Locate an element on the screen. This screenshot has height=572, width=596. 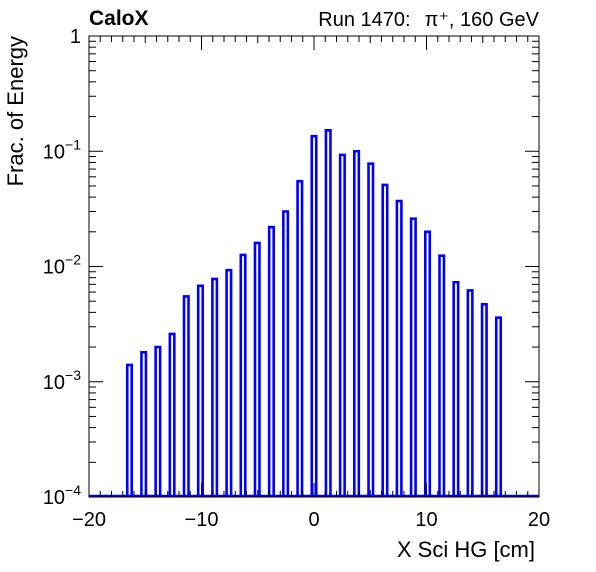
x-tick-label: −10 is located at coordinates (202, 520).